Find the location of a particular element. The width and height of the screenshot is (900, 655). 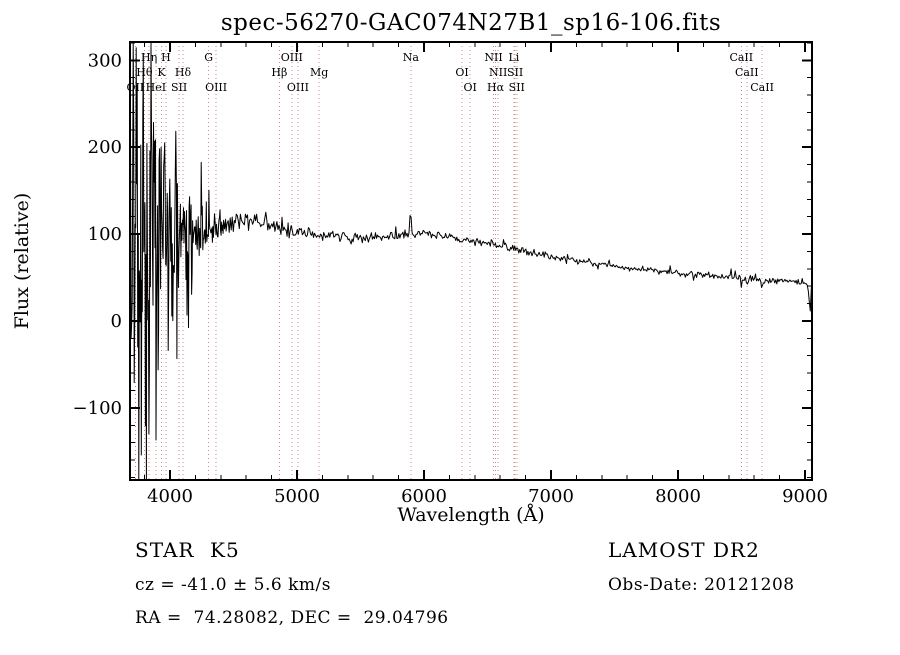

spectral-line-label: H is located at coordinates (166, 57).